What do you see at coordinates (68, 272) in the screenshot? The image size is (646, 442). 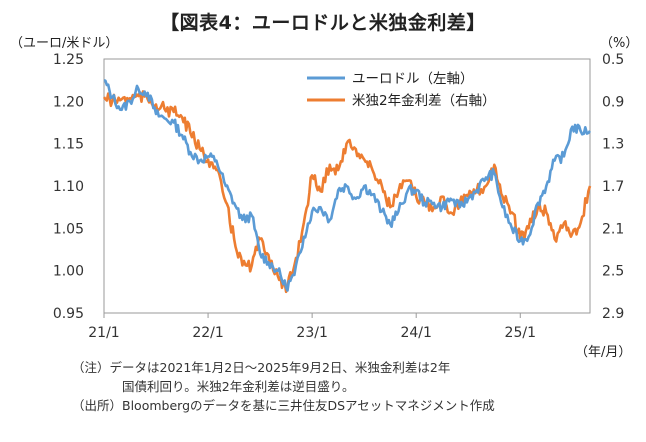 I see `y-left-tick-label: 1.00` at bounding box center [68, 272].